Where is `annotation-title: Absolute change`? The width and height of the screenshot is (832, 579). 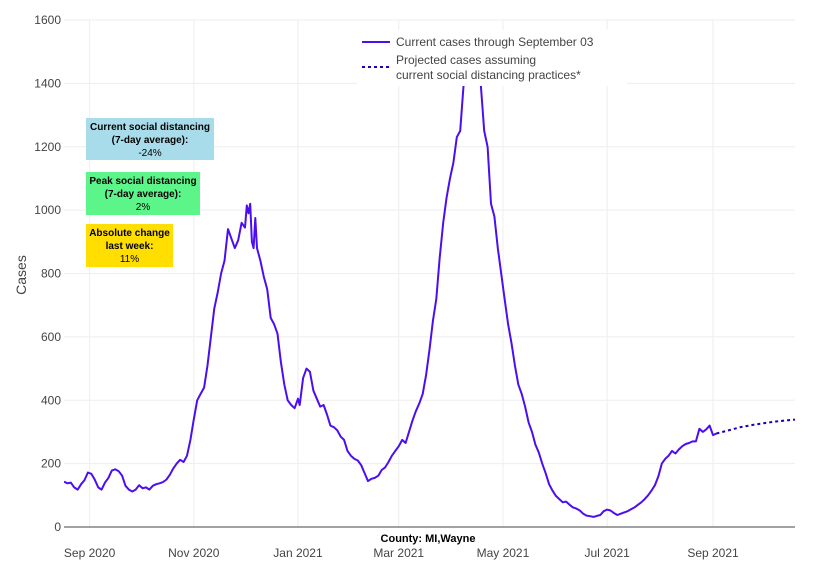
annotation-title: Absolute change is located at coordinates (129, 233).